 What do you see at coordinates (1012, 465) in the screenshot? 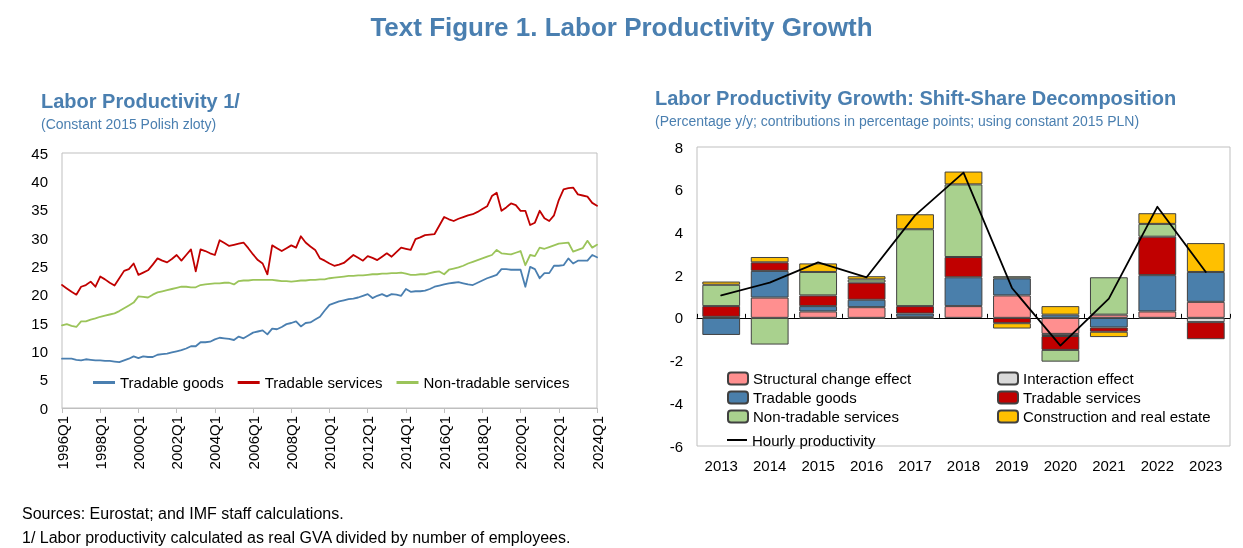
I see `x-tick-label: 2019` at bounding box center [1012, 465].